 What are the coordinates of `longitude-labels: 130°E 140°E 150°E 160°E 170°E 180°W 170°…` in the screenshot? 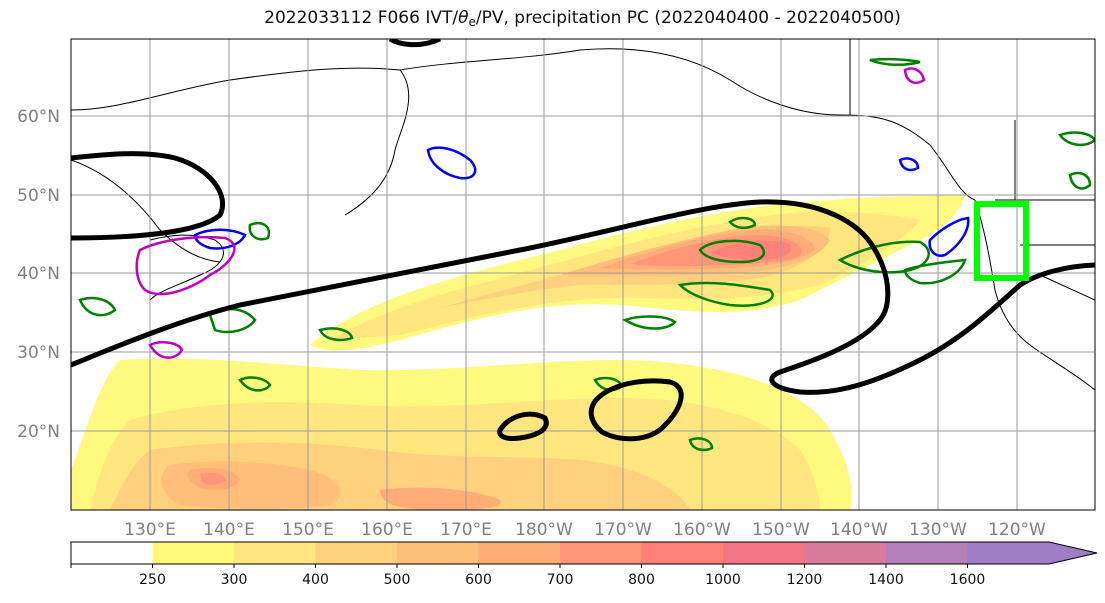 It's located at (585, 530).